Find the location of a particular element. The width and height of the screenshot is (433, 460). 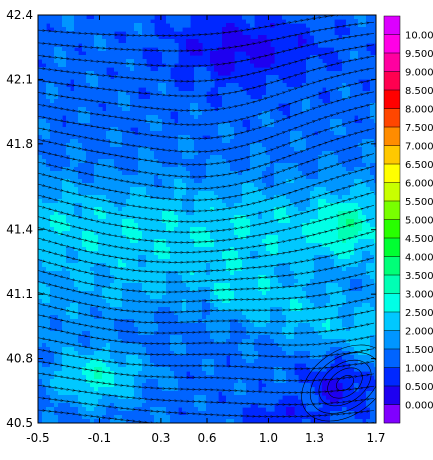

y-tick-label: 40.8 is located at coordinates (19, 359).